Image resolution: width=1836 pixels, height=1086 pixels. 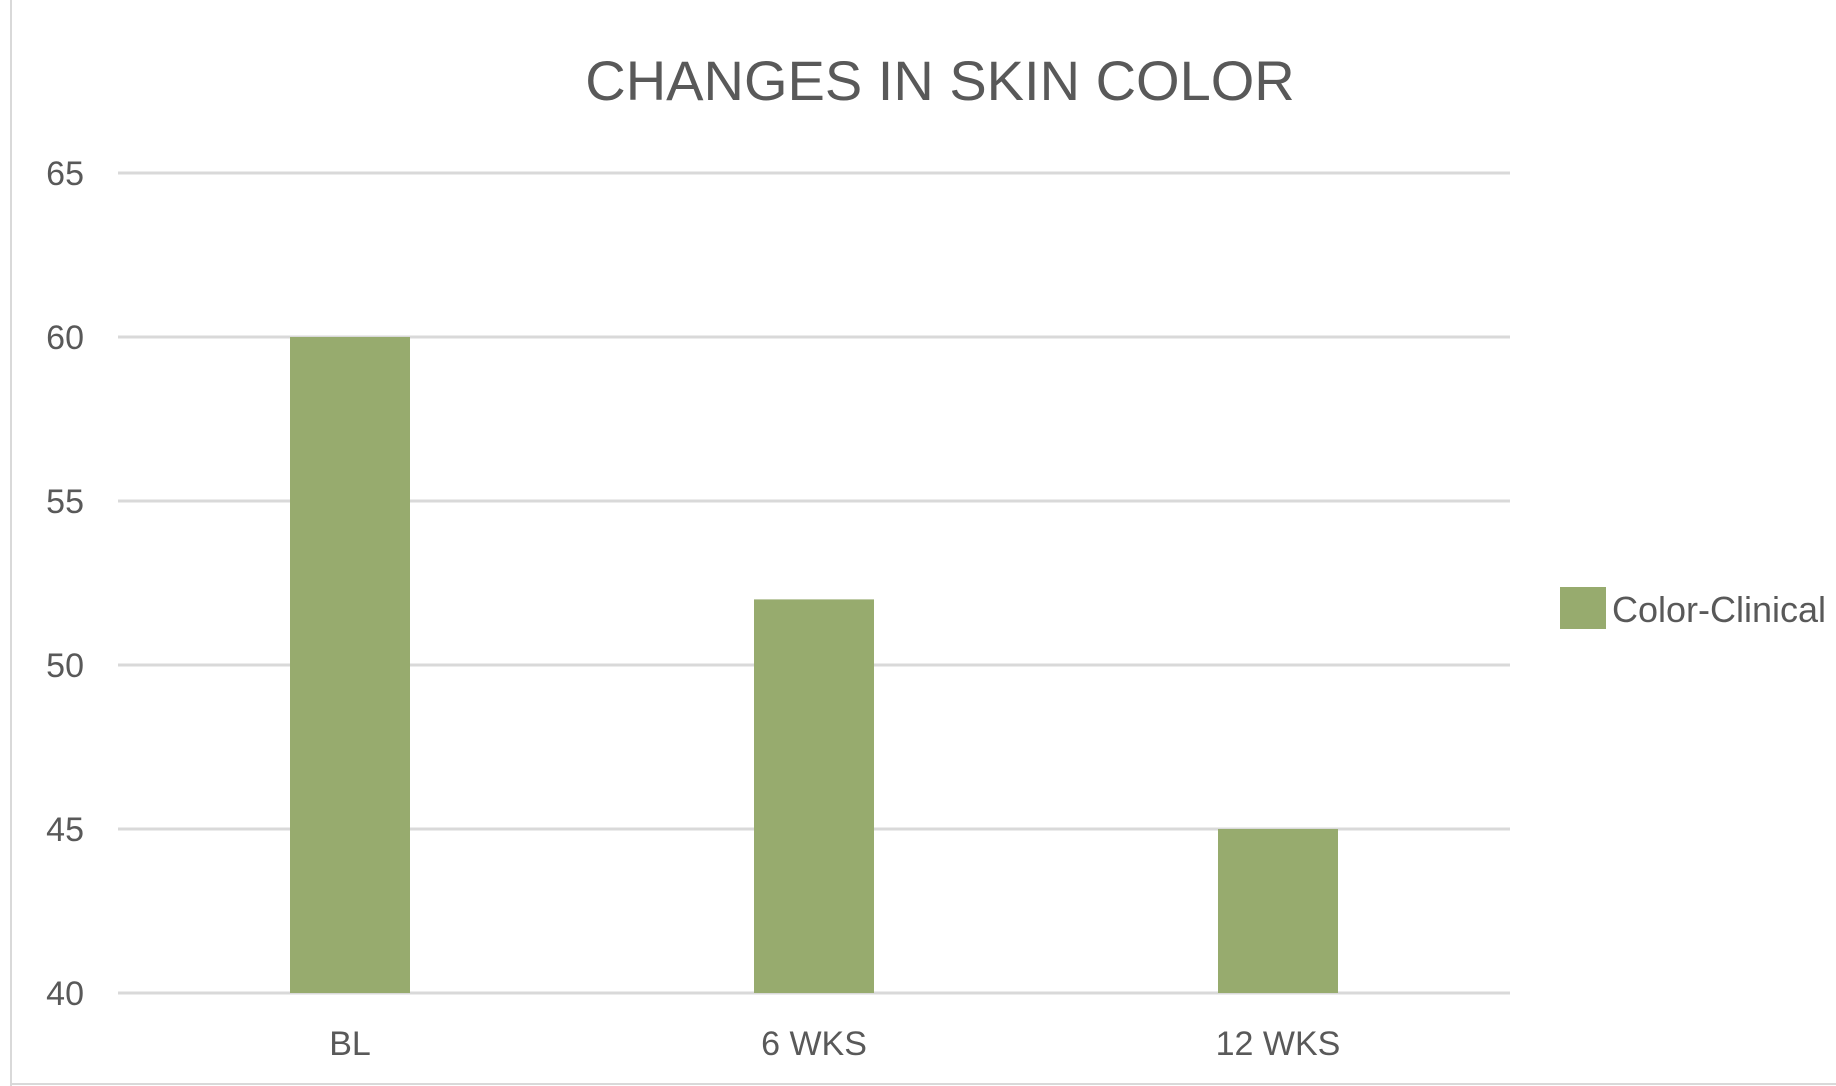 What do you see at coordinates (65, 830) in the screenshot?
I see `y-tick-label-45: 45` at bounding box center [65, 830].